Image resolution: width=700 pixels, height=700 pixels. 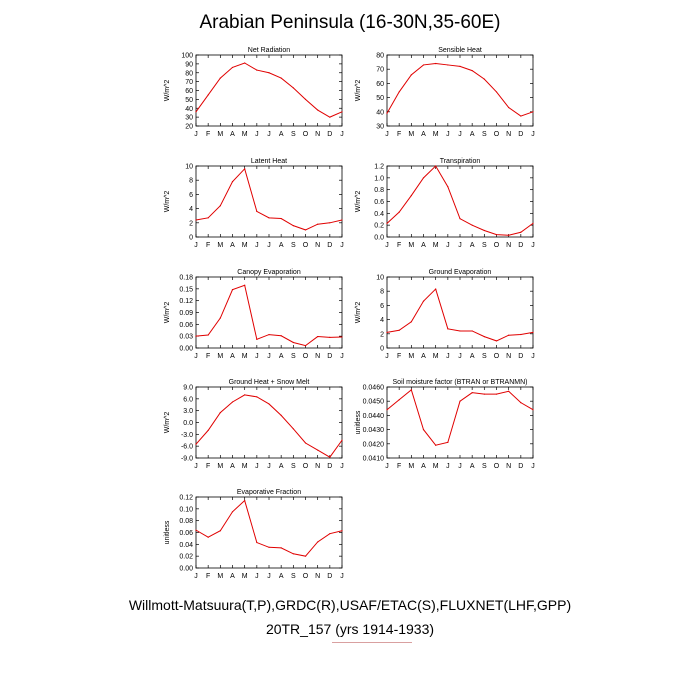 What do you see at coordinates (293, 356) in the screenshot?
I see `chart-5-xtick-label: S` at bounding box center [293, 356].